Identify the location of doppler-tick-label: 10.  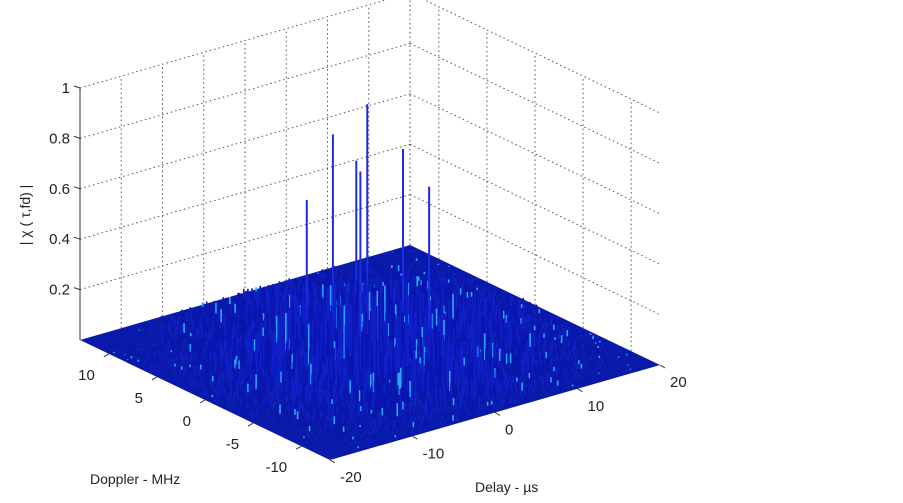
(86, 375).